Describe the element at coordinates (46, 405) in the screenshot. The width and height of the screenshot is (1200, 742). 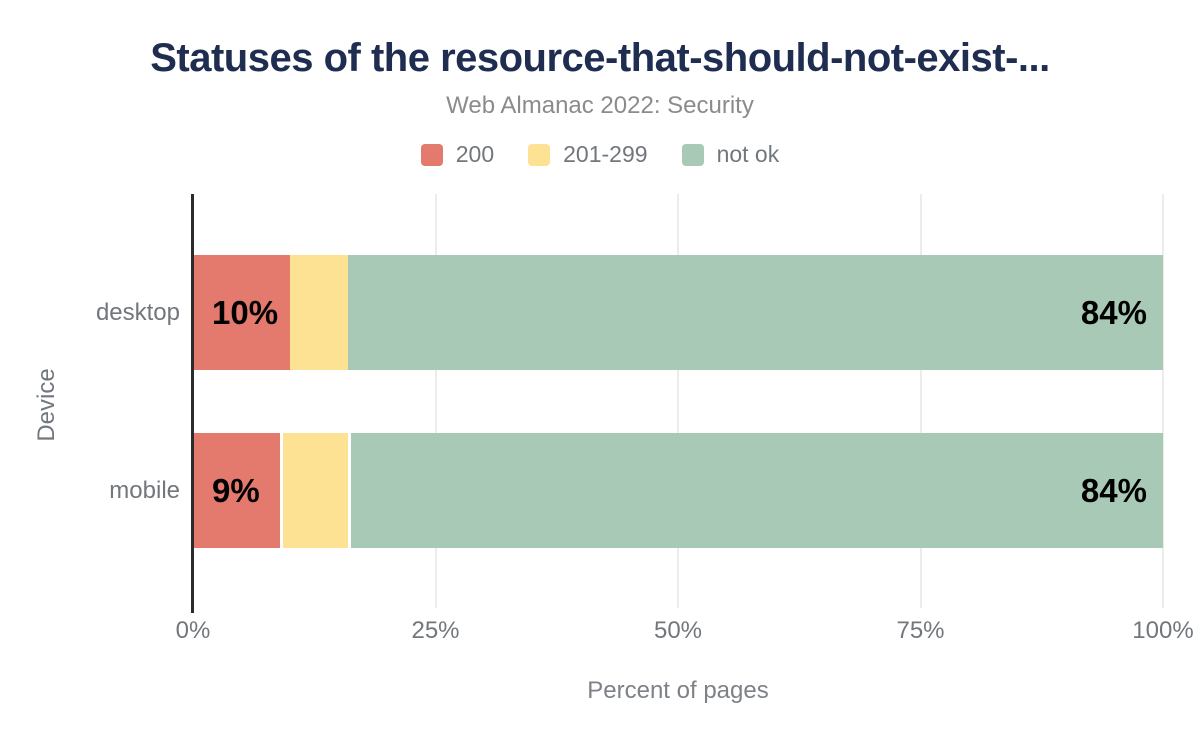
I see `y-axis-title: Device` at that location.